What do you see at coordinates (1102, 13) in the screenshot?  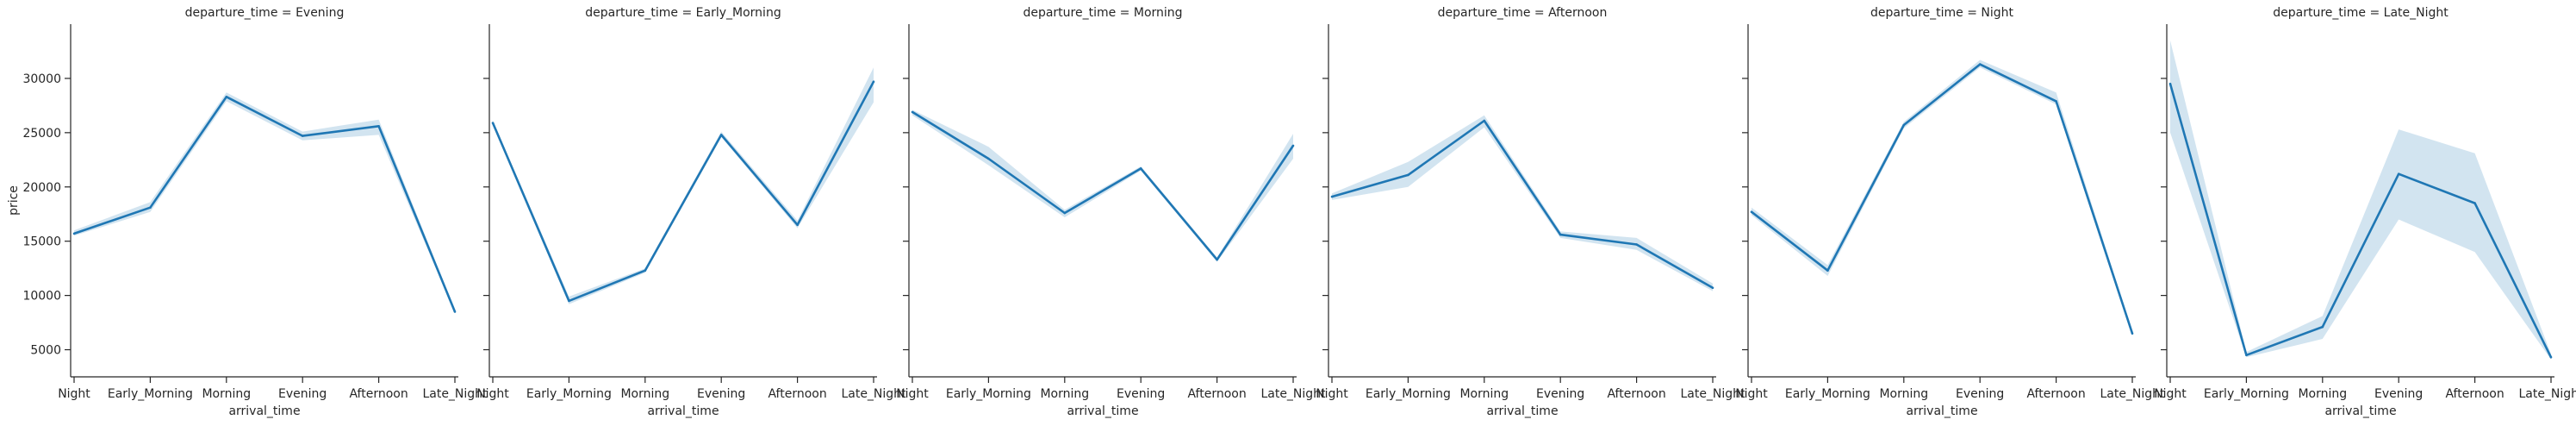 I see `panel-title: departure_time = Morning` at bounding box center [1102, 13].